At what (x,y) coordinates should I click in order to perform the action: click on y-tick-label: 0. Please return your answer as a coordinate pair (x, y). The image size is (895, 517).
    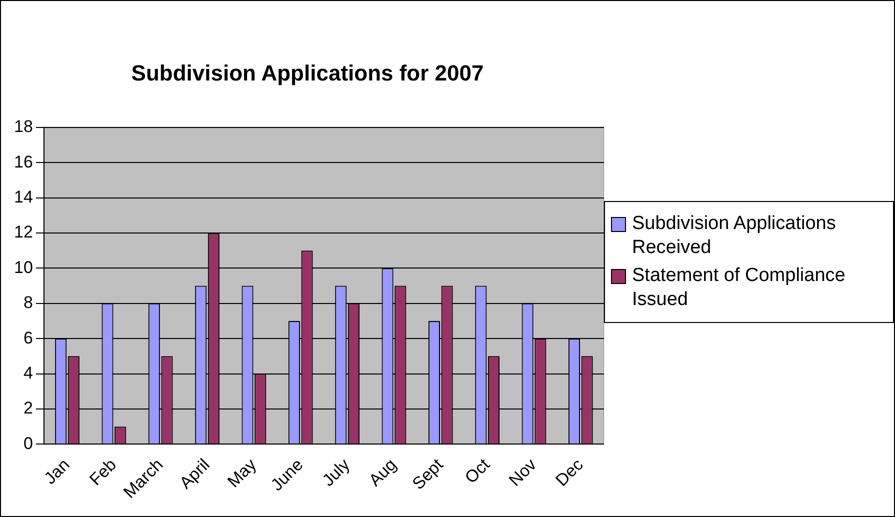
    Looking at the image, I should click on (28, 443).